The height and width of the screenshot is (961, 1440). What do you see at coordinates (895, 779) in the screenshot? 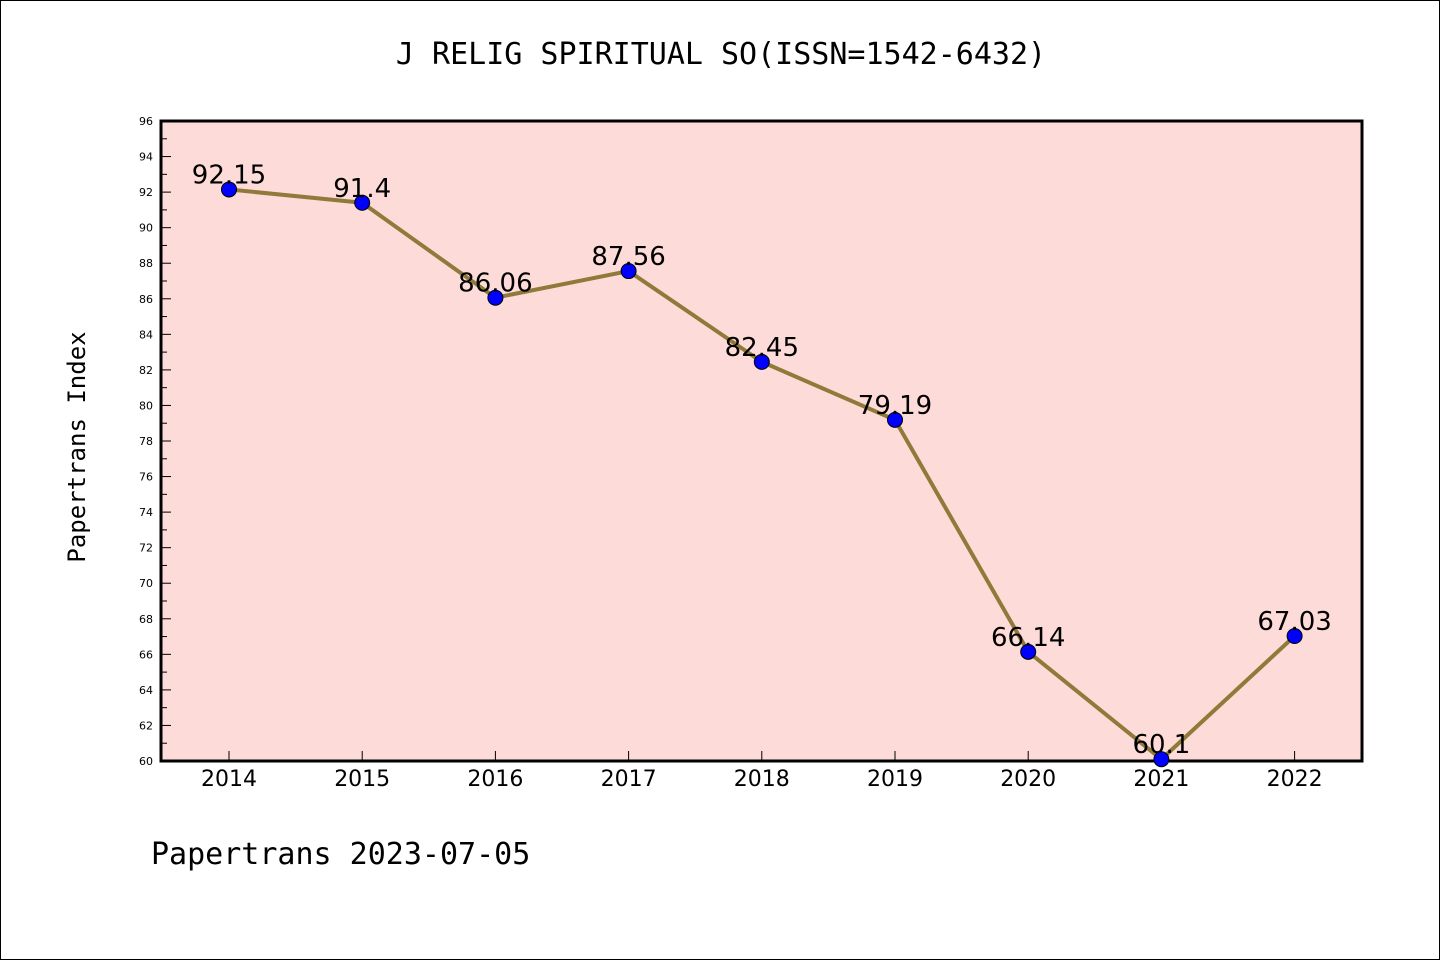
I see `x-tick-label: 2019` at bounding box center [895, 779].